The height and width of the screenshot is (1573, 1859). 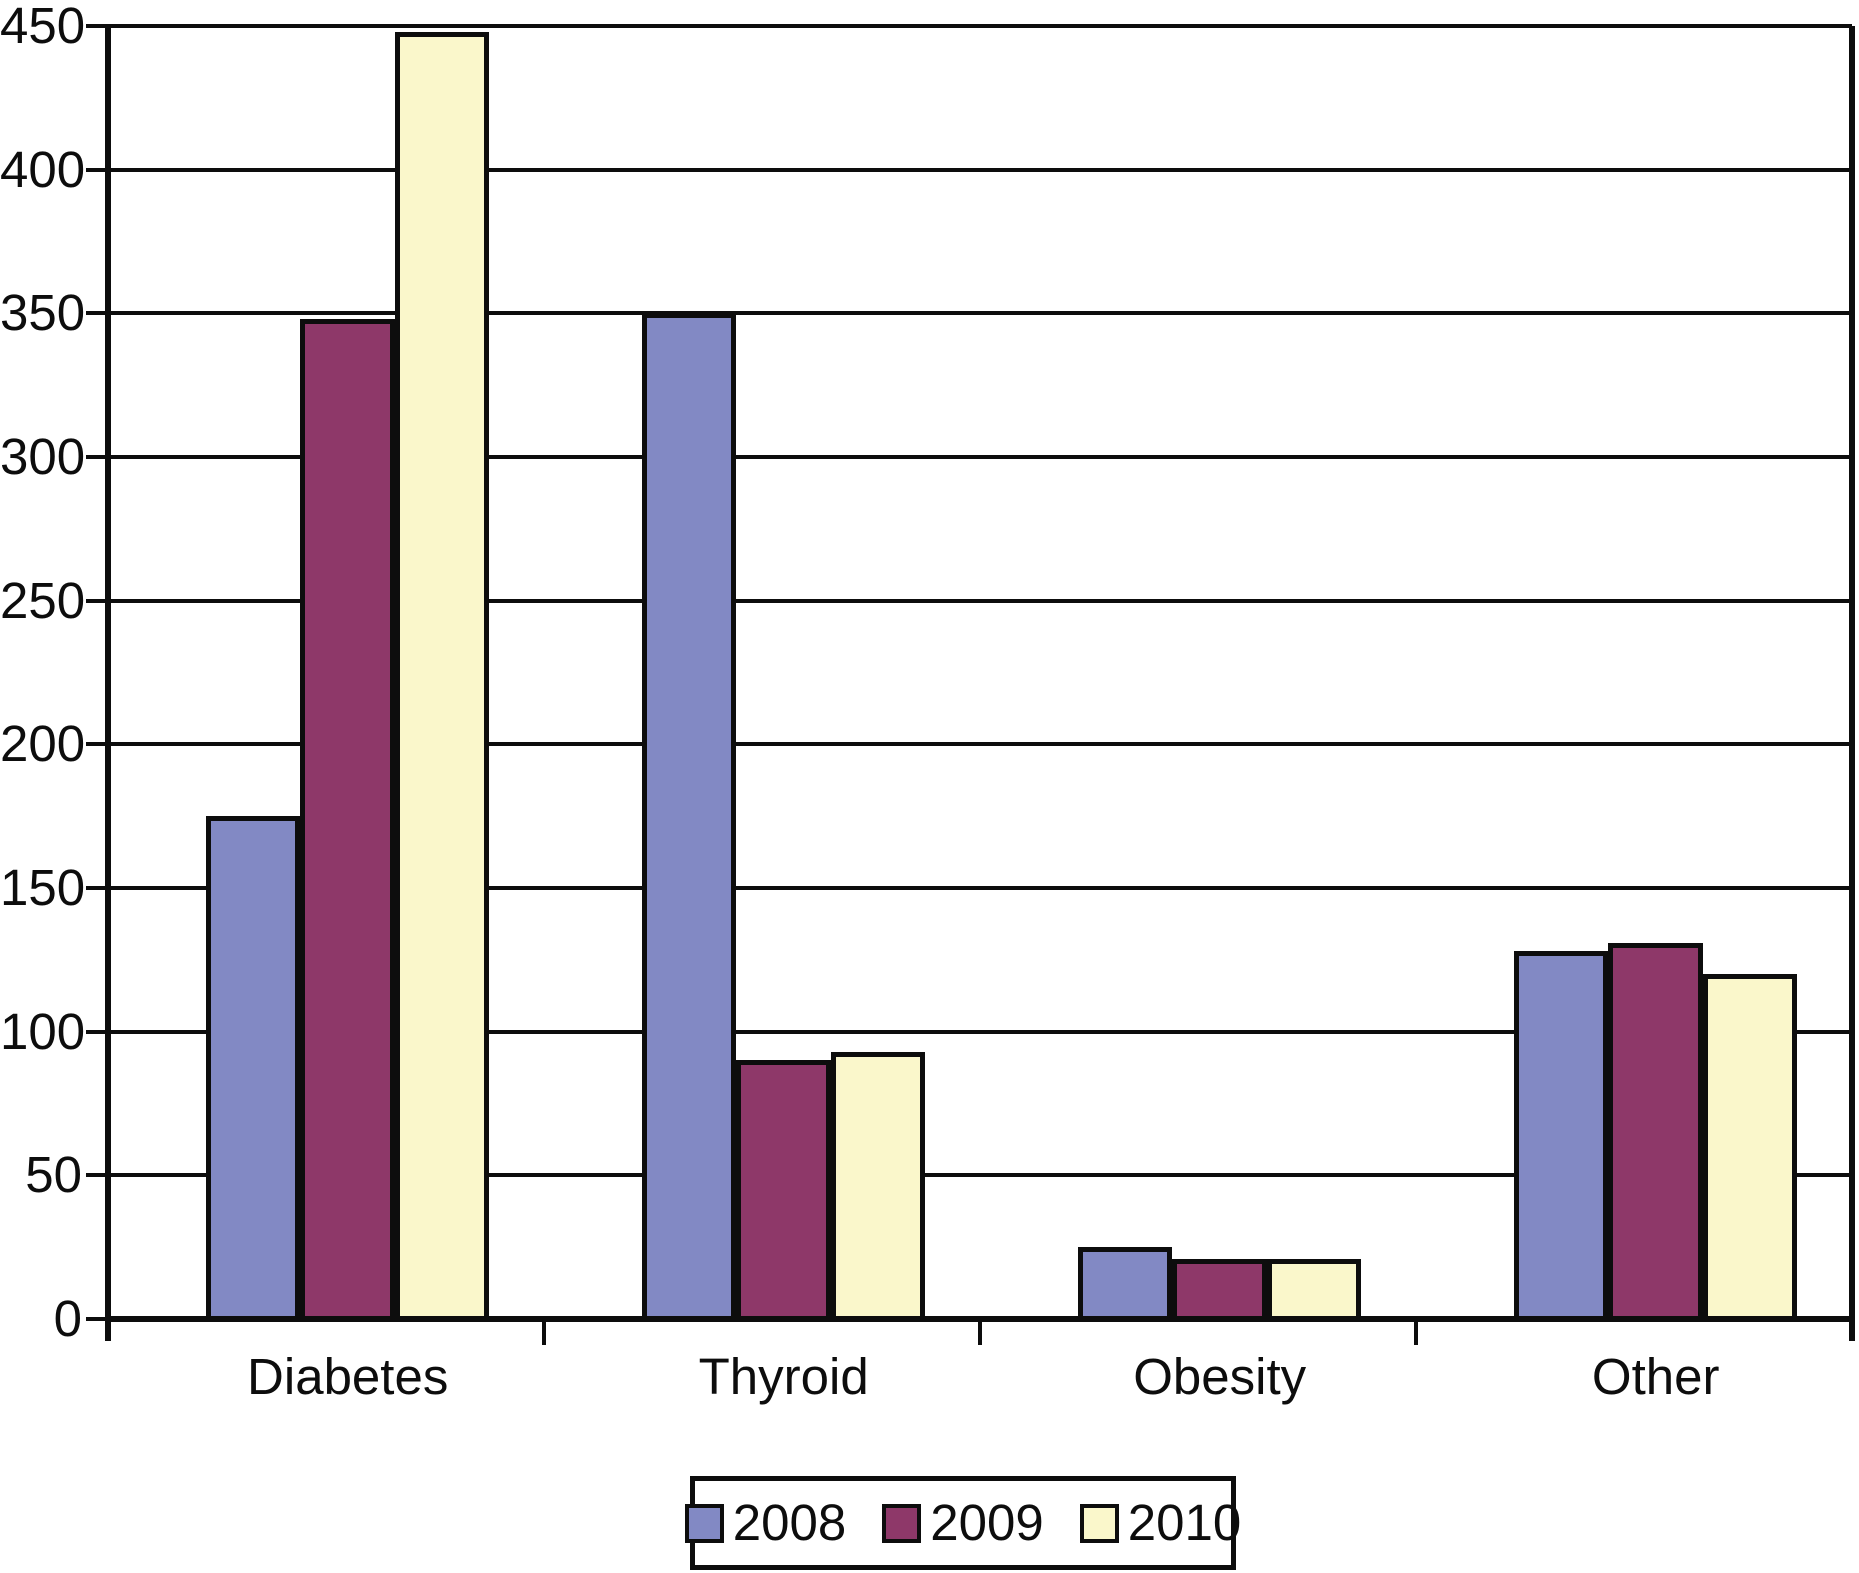 What do you see at coordinates (1184, 1522) in the screenshot?
I see `legend-label-2010: 2010` at bounding box center [1184, 1522].